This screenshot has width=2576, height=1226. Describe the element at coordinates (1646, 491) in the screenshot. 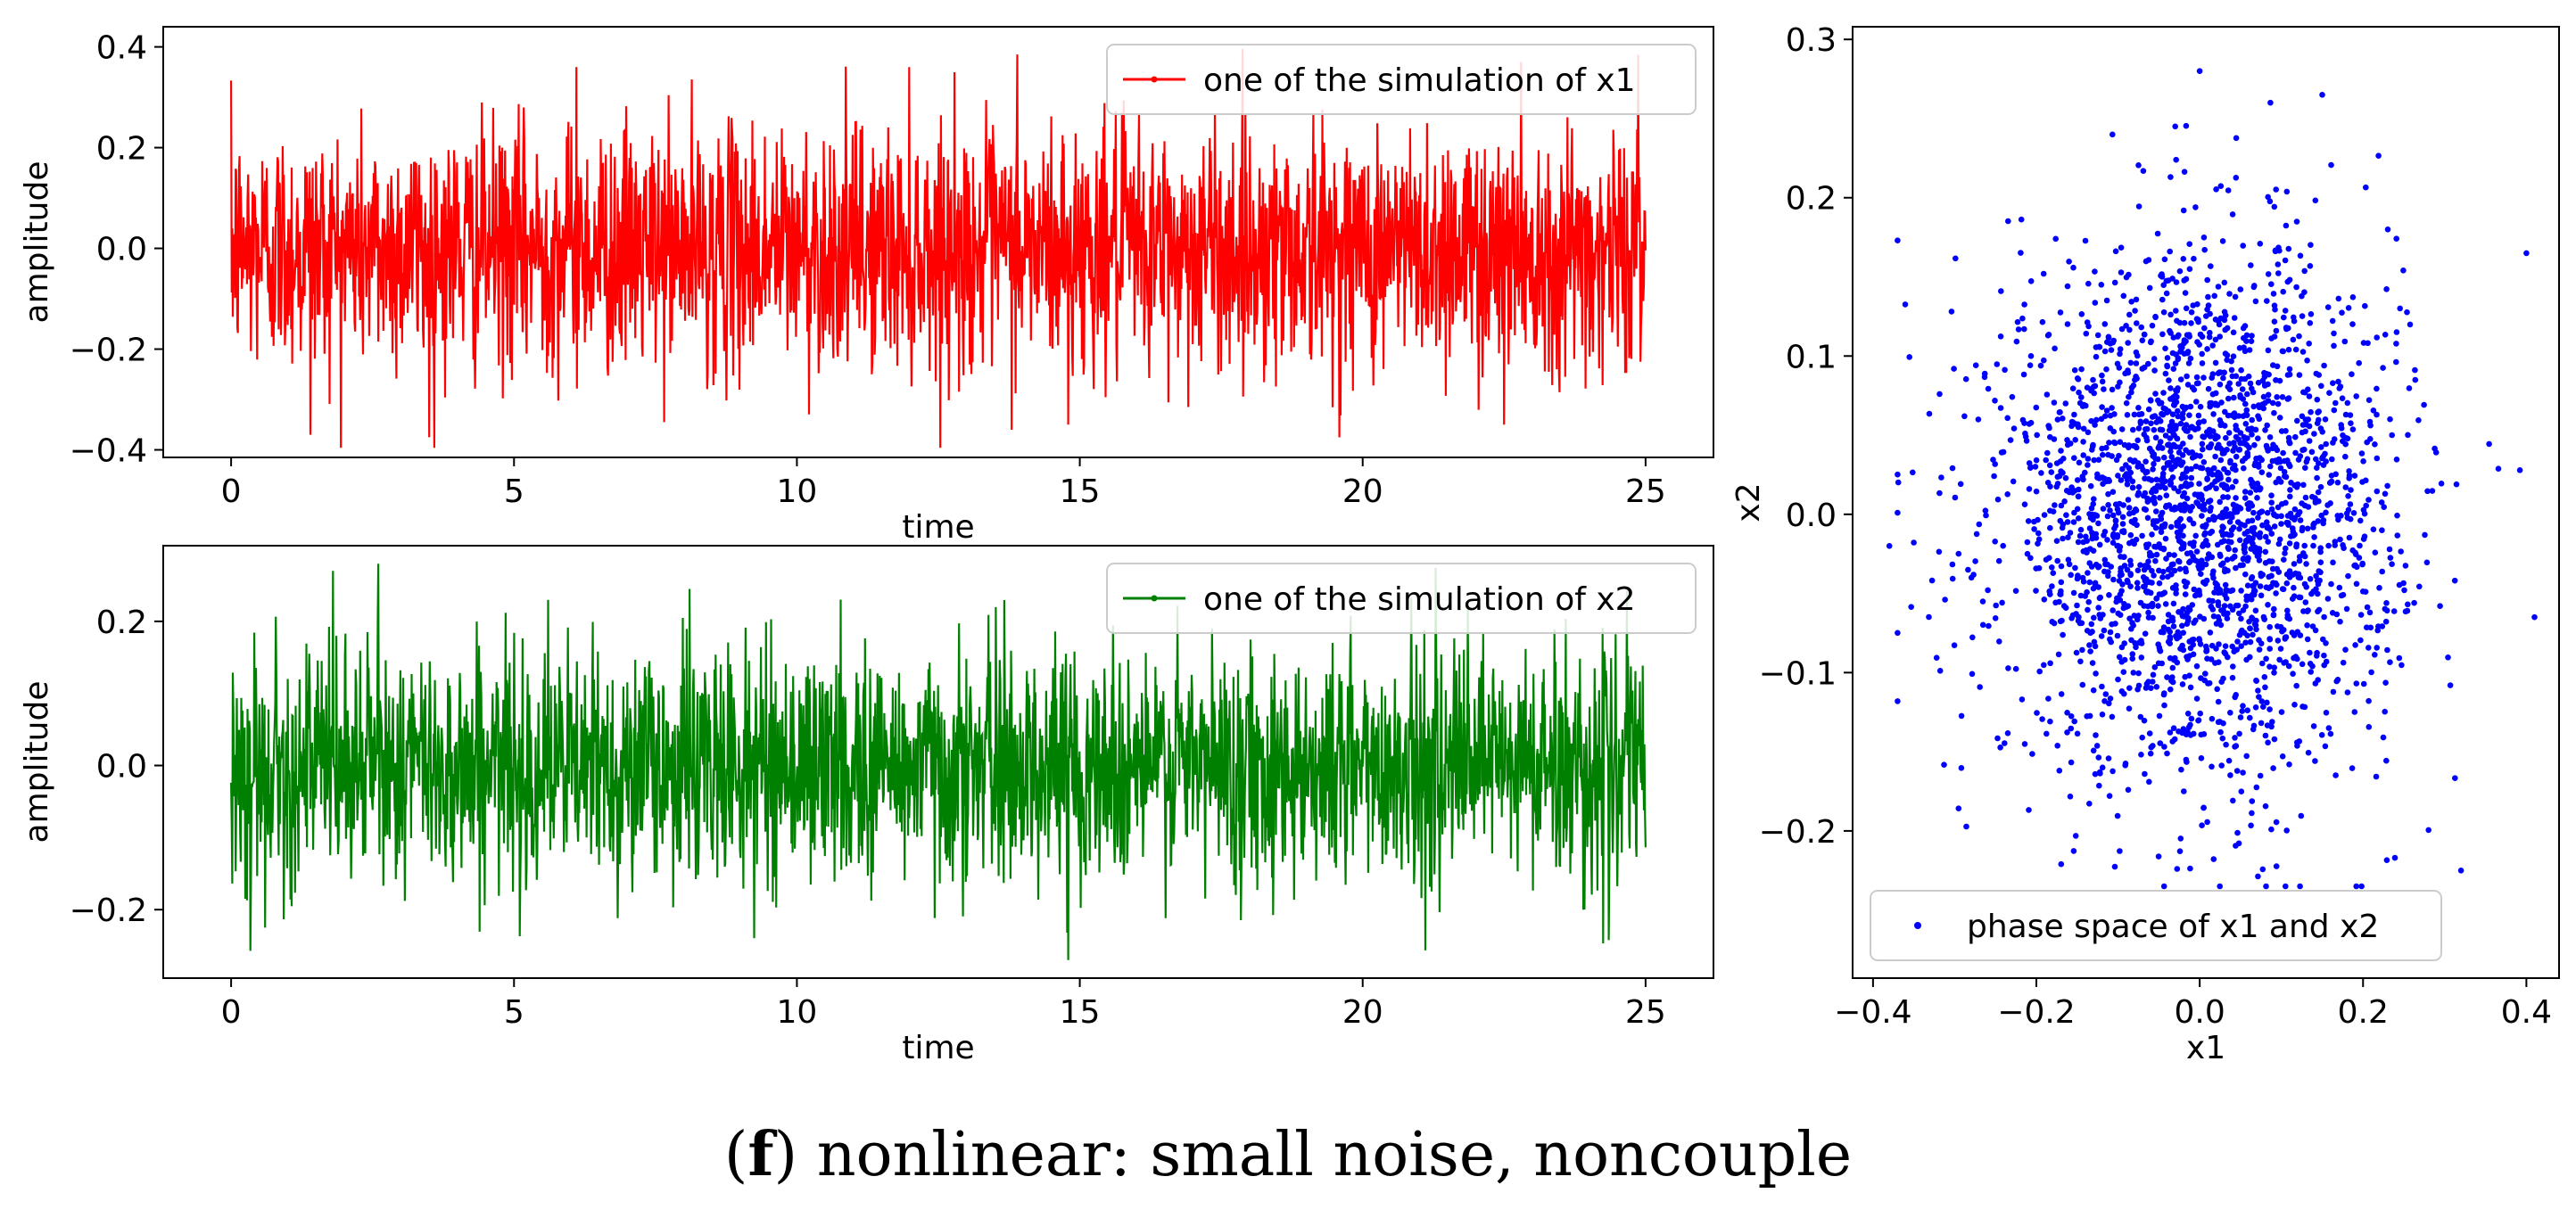

I see `x-tick-label: 25` at that location.